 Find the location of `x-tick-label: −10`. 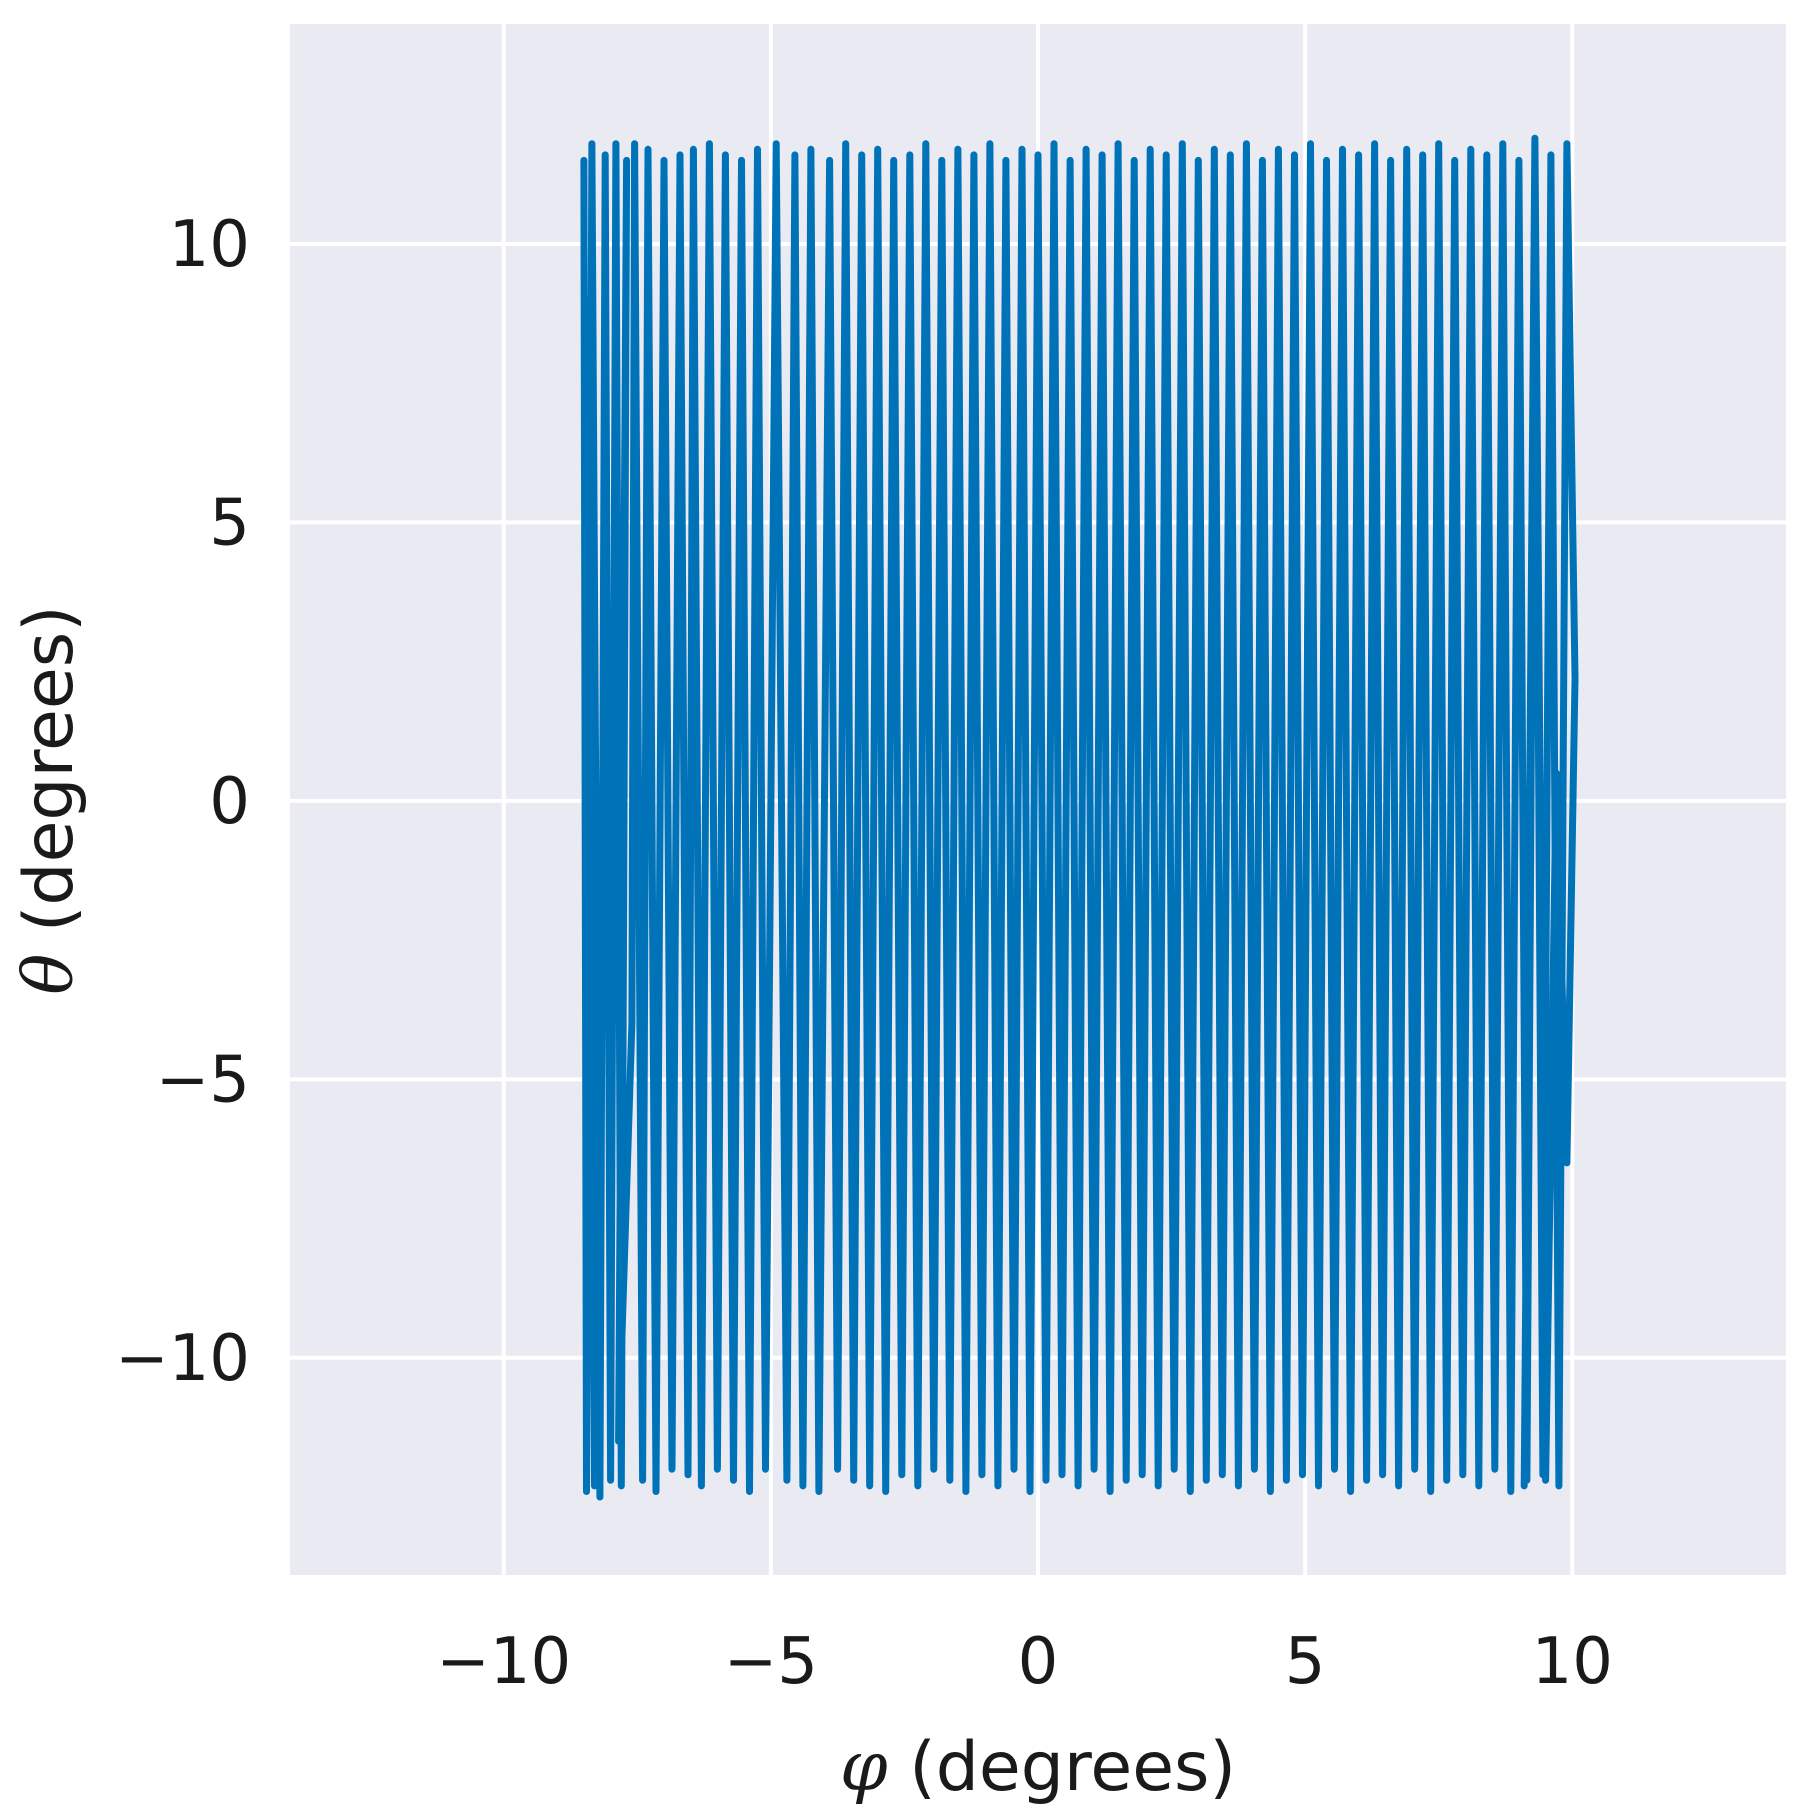

x-tick-label: −10 is located at coordinates (503, 1662).